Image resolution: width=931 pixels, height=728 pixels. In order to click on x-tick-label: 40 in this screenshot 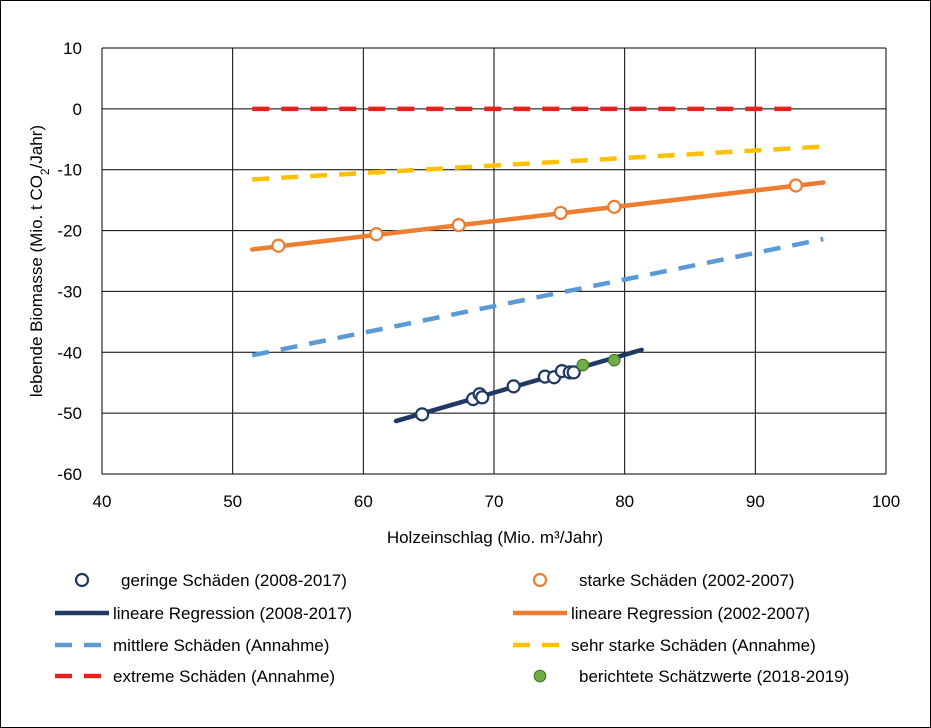, I will do `click(102, 501)`.